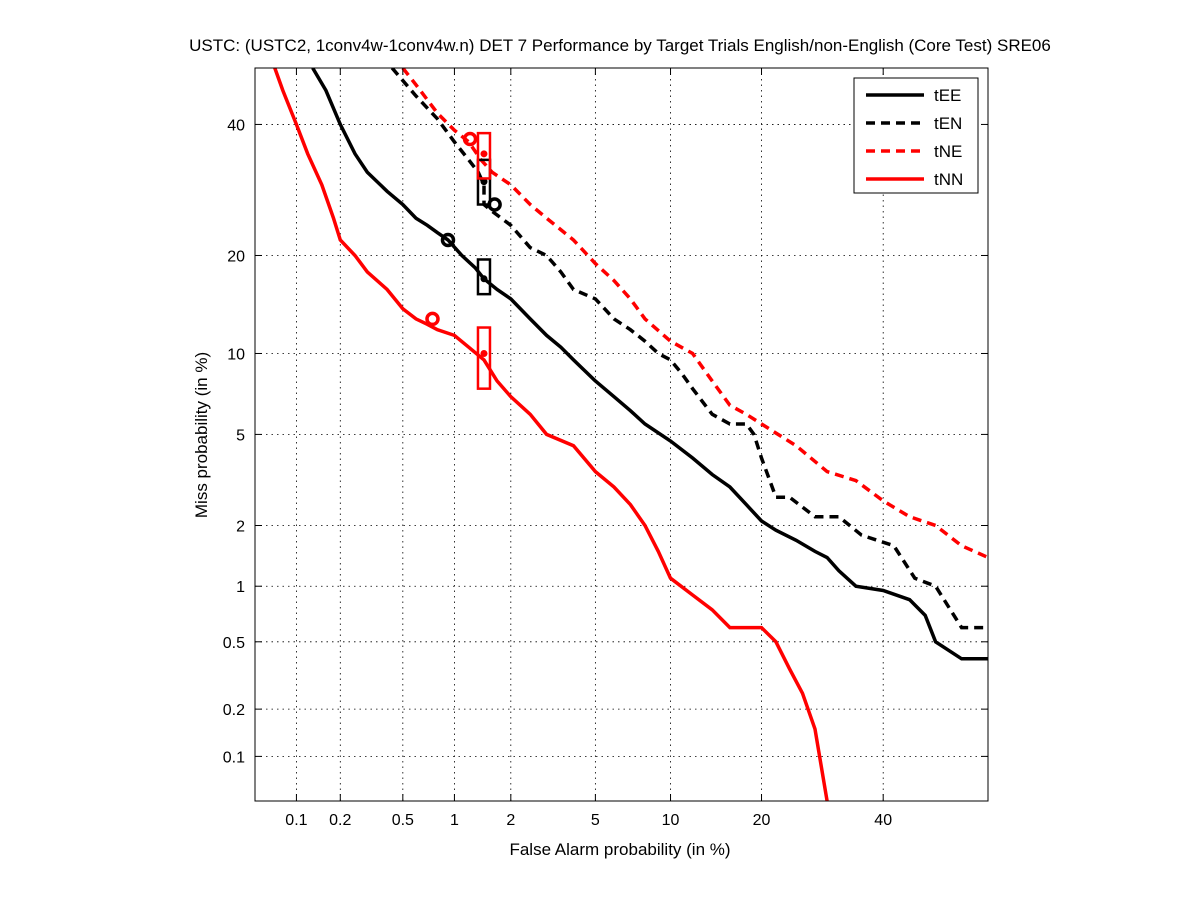 This screenshot has height=900, width=1201. Describe the element at coordinates (236, 125) in the screenshot. I see `y-tick-label: 40` at that location.